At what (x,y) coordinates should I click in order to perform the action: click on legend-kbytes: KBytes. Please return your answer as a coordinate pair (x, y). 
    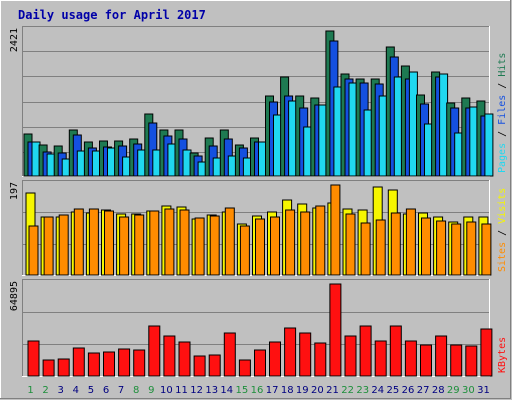
    Looking at the image, I should click on (502, 355).